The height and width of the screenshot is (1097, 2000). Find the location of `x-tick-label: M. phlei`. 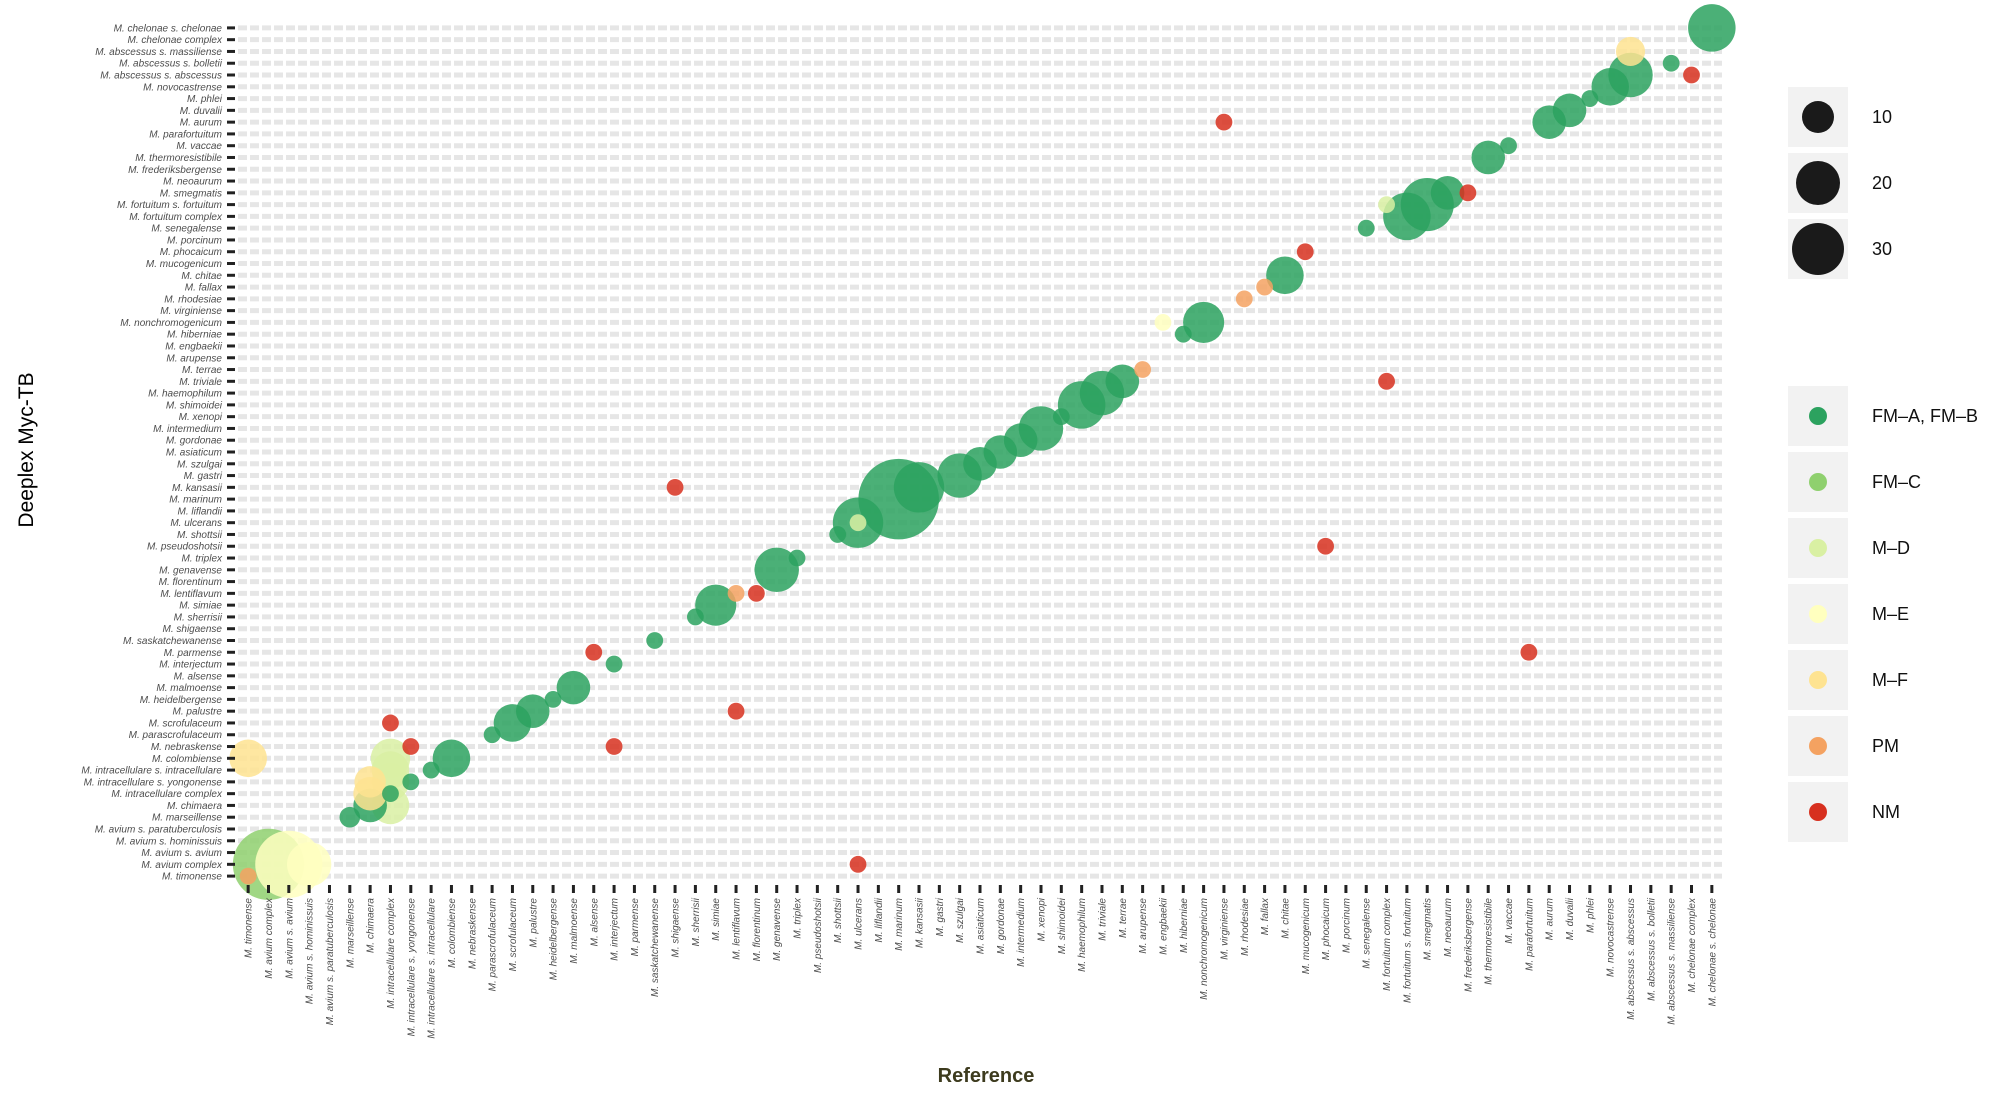

x-tick-label: M. phlei is located at coordinates (1590, 915).